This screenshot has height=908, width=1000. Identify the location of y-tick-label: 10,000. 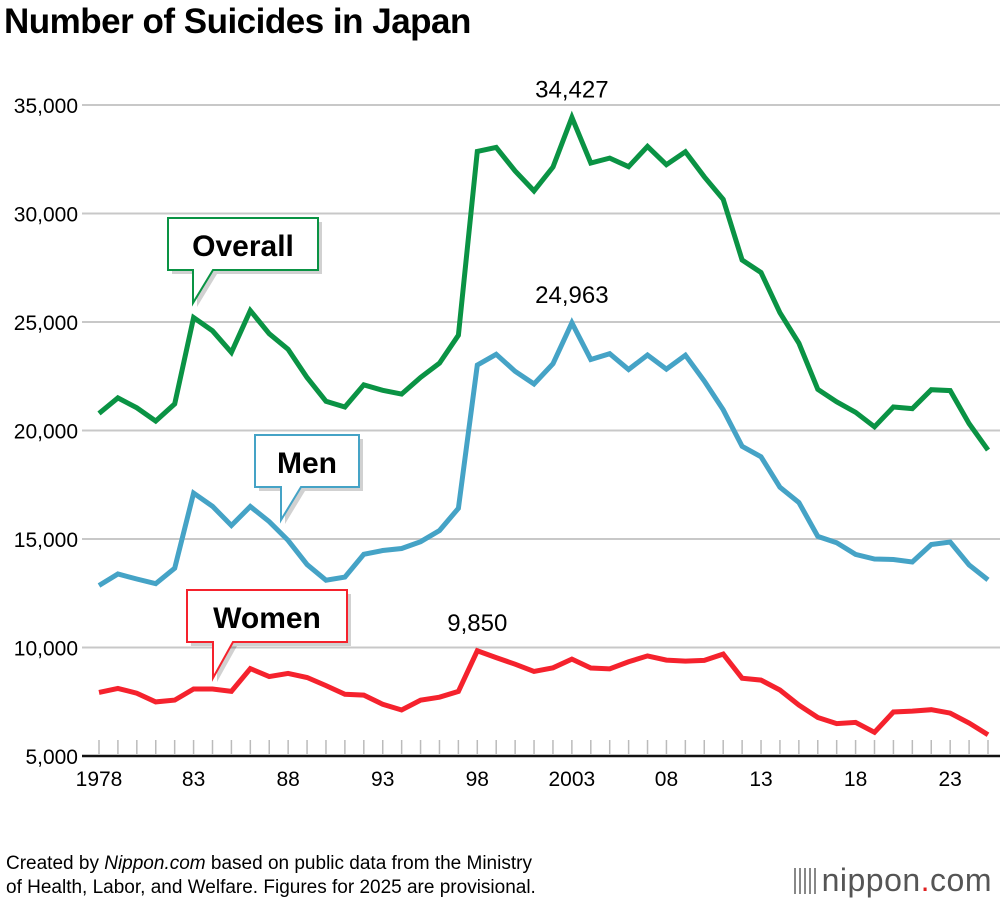
(46, 649).